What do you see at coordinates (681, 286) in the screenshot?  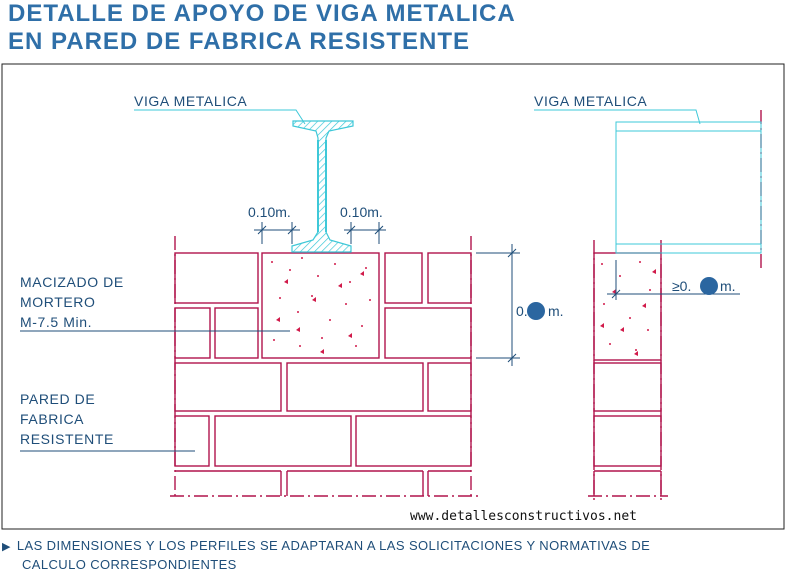 I see `support-dim-prefix: ≥0.` at bounding box center [681, 286].